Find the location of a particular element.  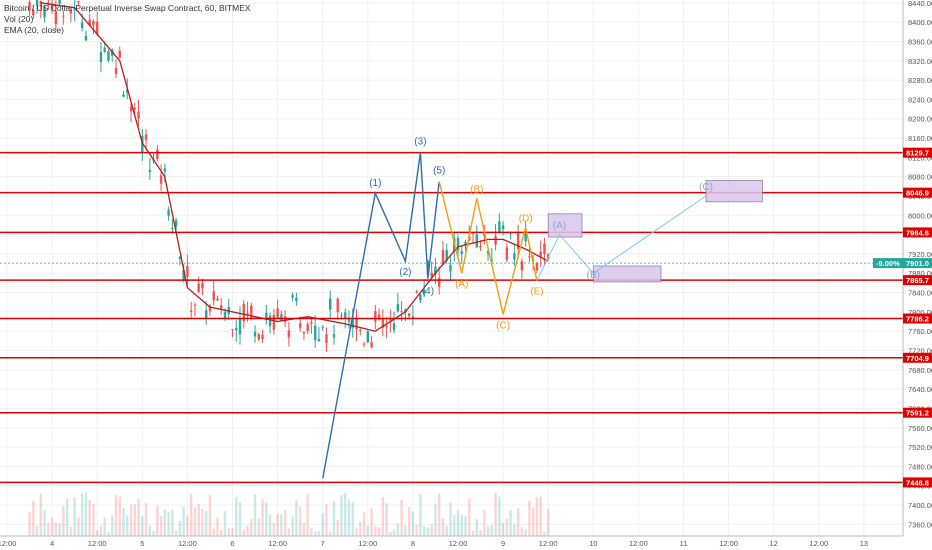

time-tick-label: 13 is located at coordinates (864, 543).